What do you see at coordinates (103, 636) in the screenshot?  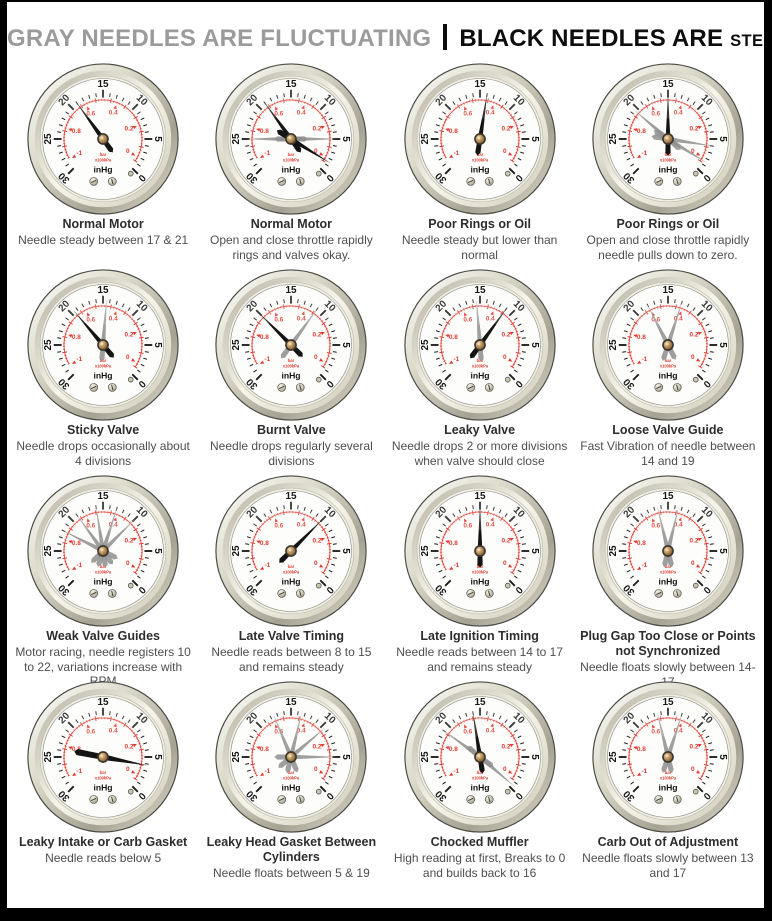 I see `gauge-title: Weak Valve Guides` at bounding box center [103, 636].